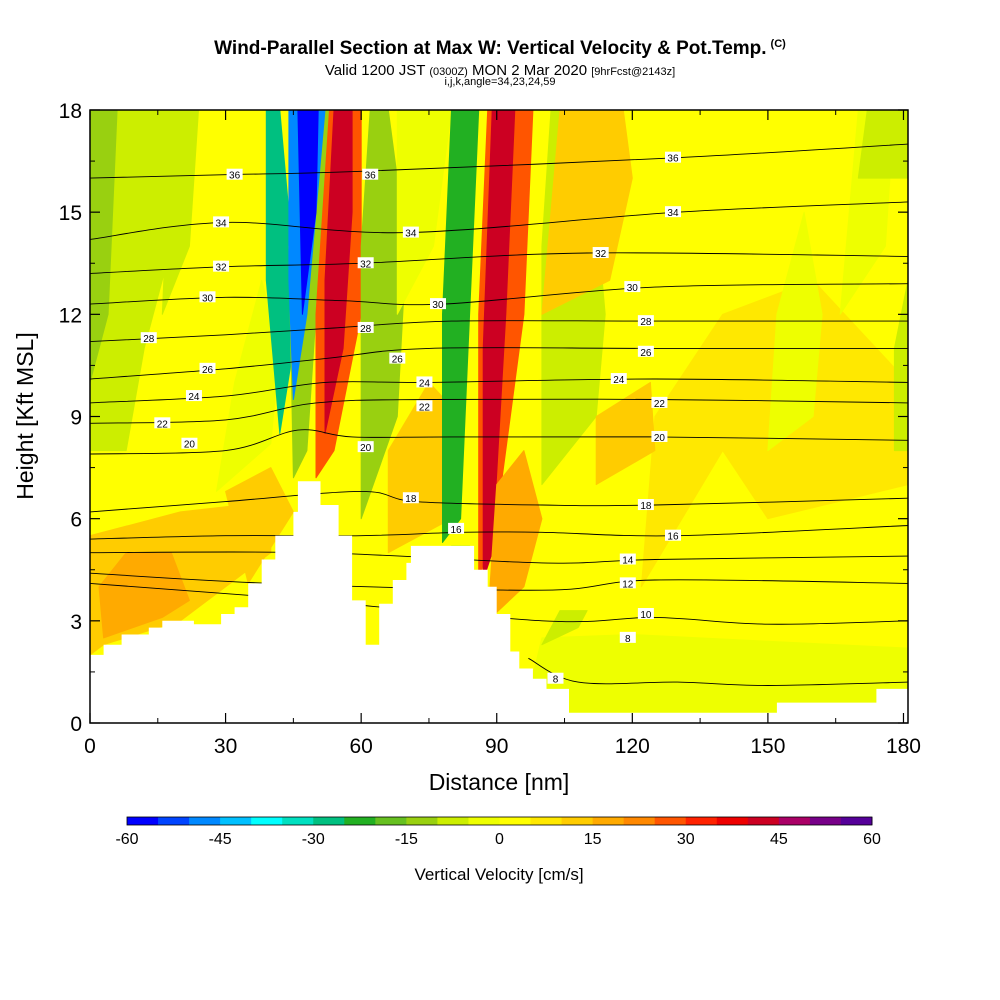  I want to click on x-tick-label: 0, so click(90, 746).